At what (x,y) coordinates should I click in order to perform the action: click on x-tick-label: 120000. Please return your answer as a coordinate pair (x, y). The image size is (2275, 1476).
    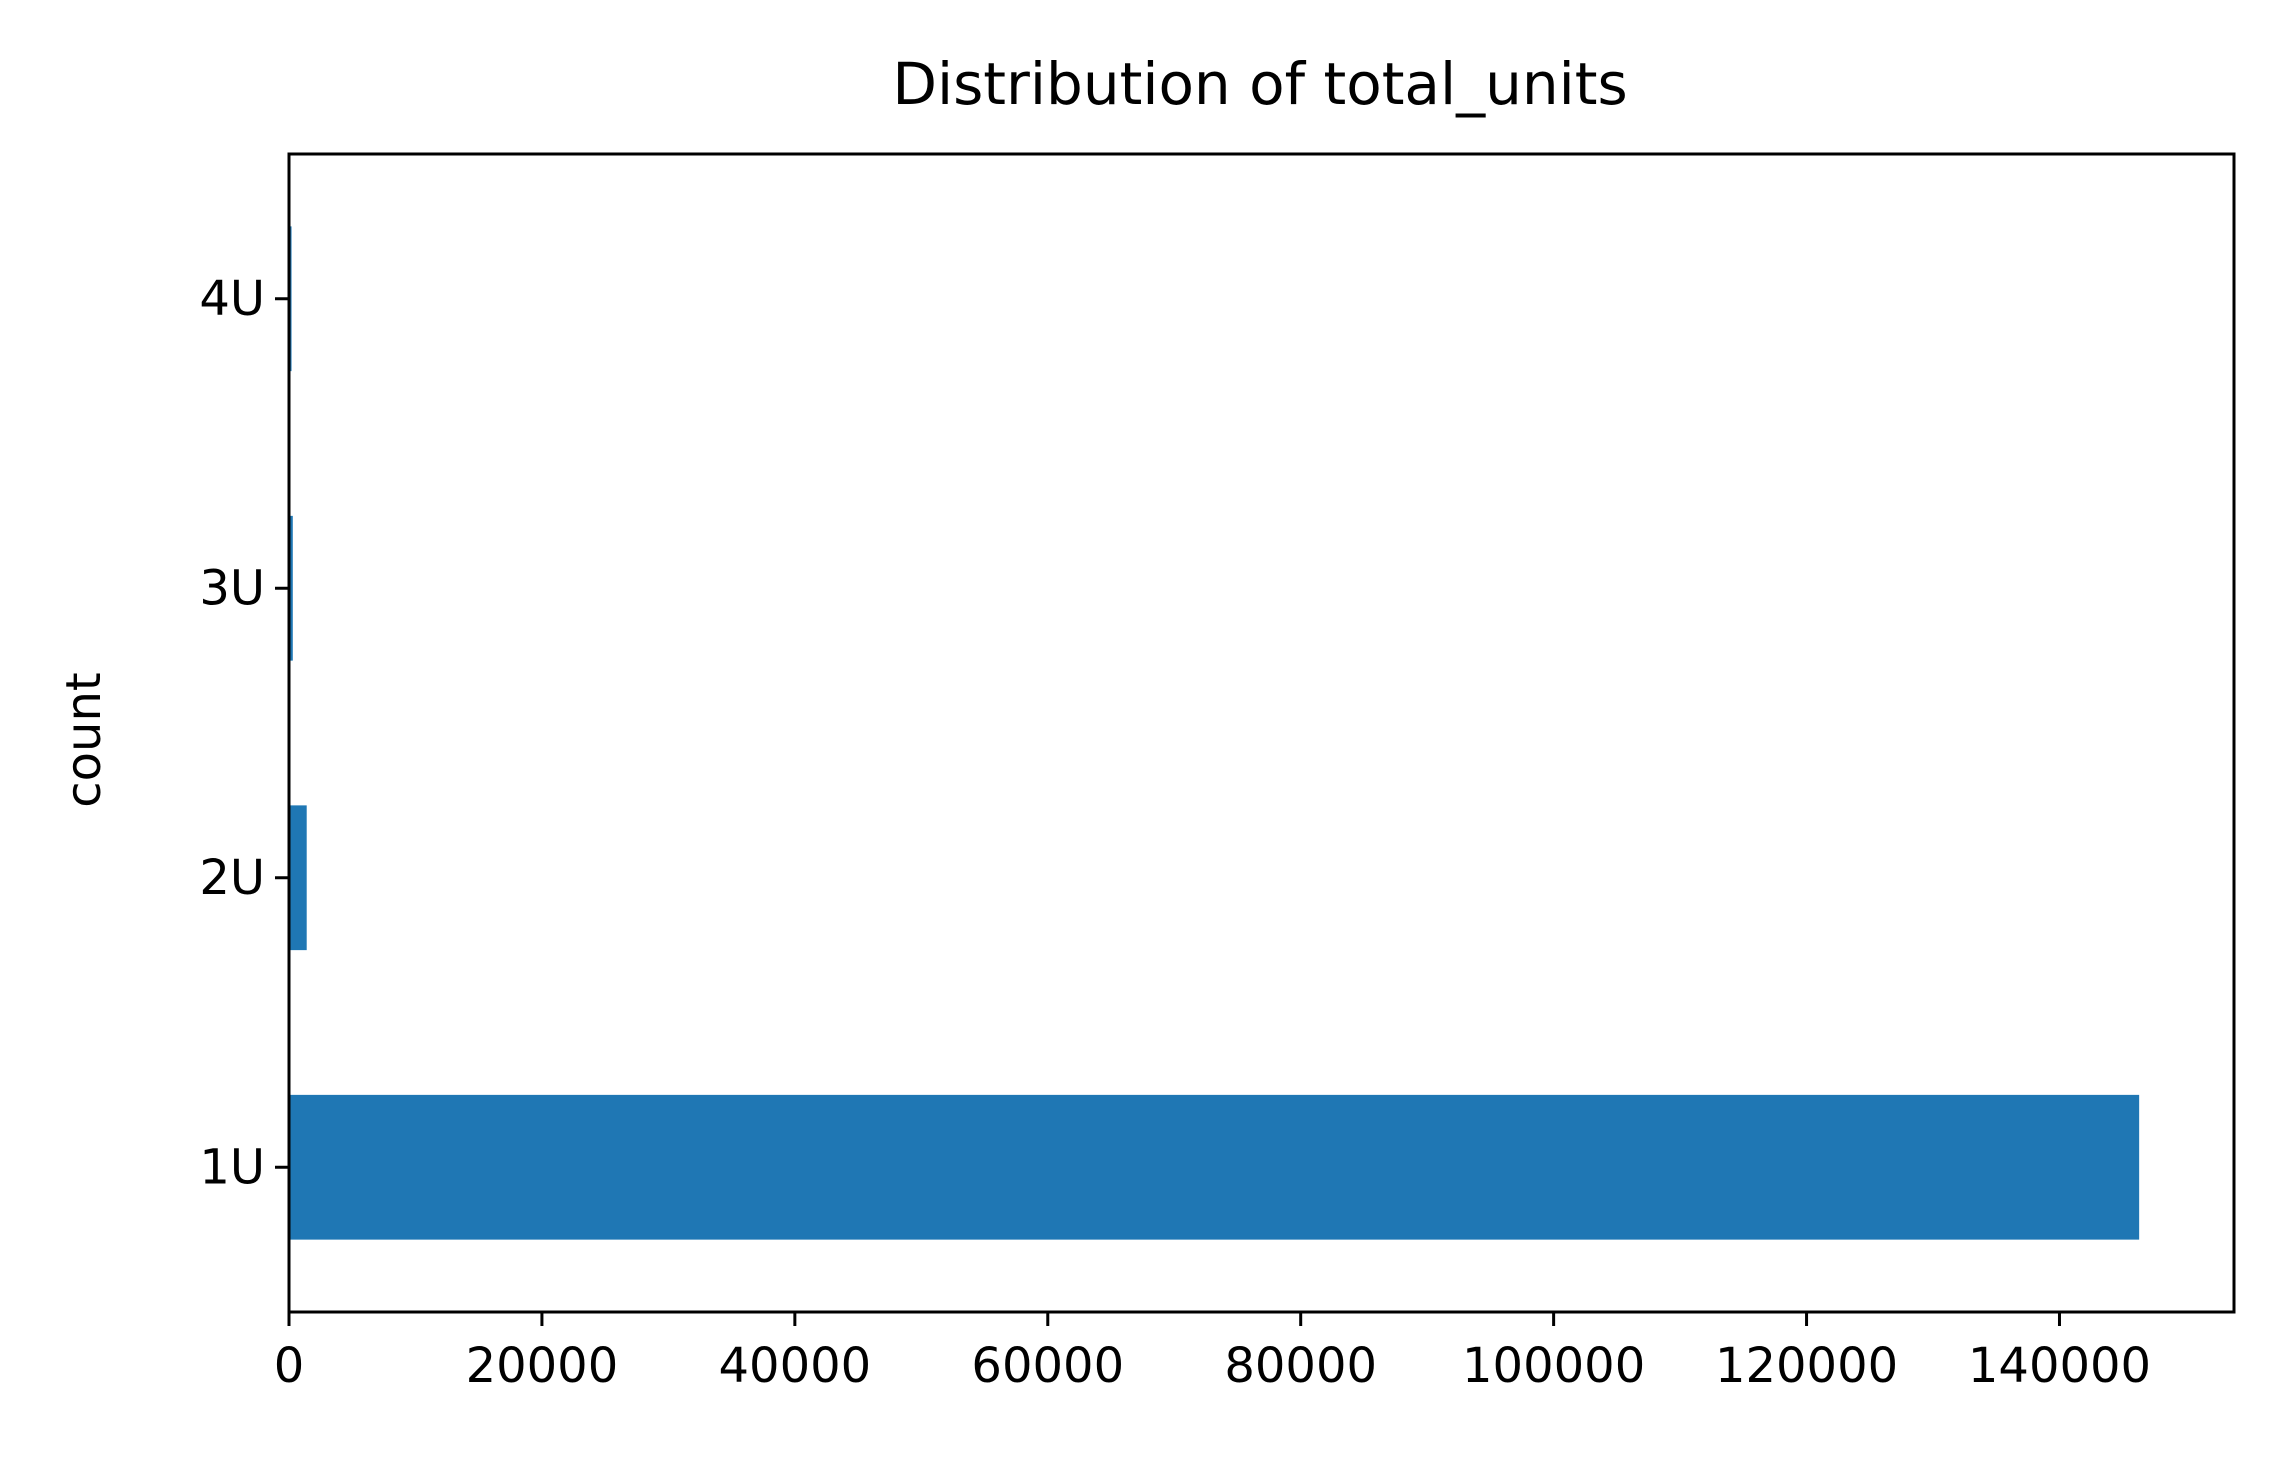
    Looking at the image, I should click on (1806, 1366).